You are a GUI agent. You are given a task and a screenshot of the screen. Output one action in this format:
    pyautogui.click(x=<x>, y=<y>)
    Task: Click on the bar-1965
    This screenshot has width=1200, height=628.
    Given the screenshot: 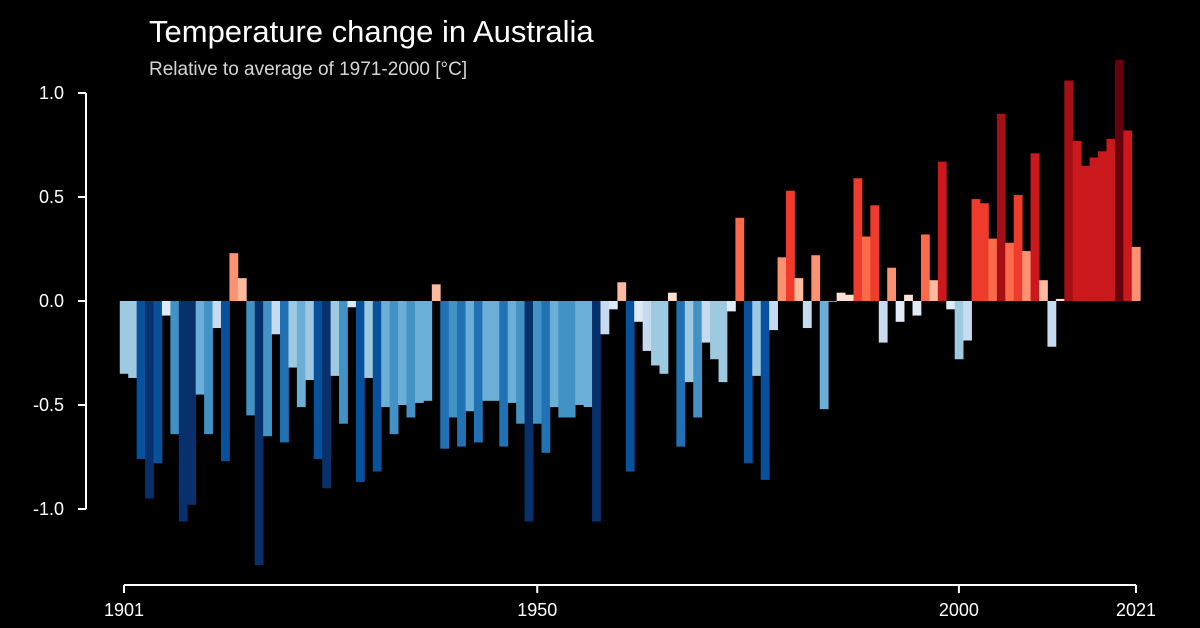 What is the action you would take?
    pyautogui.click(x=664, y=337)
    